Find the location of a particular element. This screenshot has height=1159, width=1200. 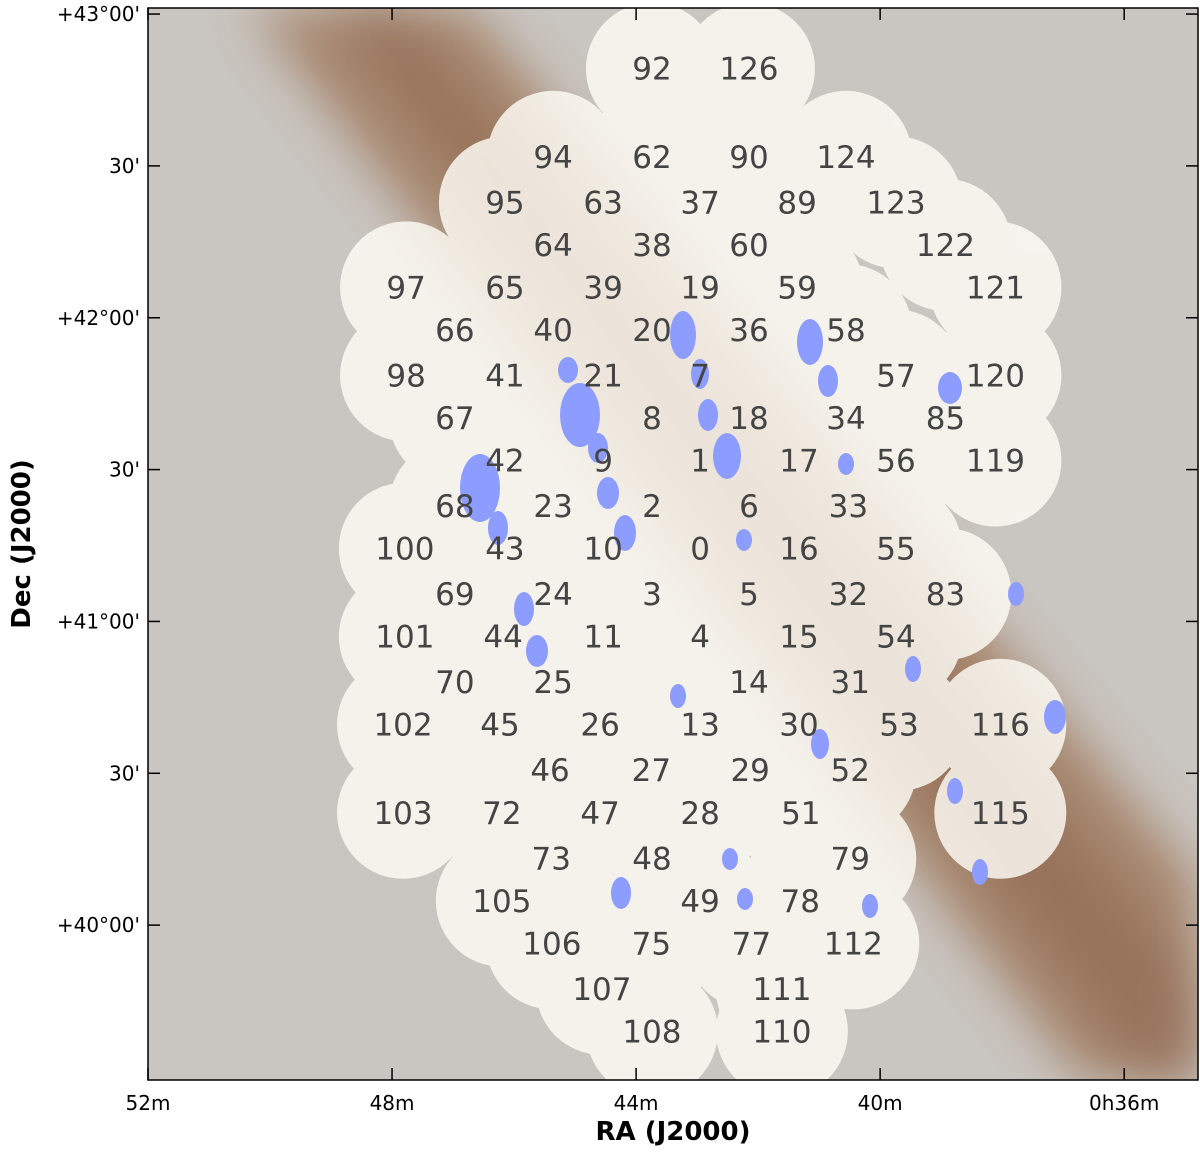

field-label: 64 is located at coordinates (552, 246).